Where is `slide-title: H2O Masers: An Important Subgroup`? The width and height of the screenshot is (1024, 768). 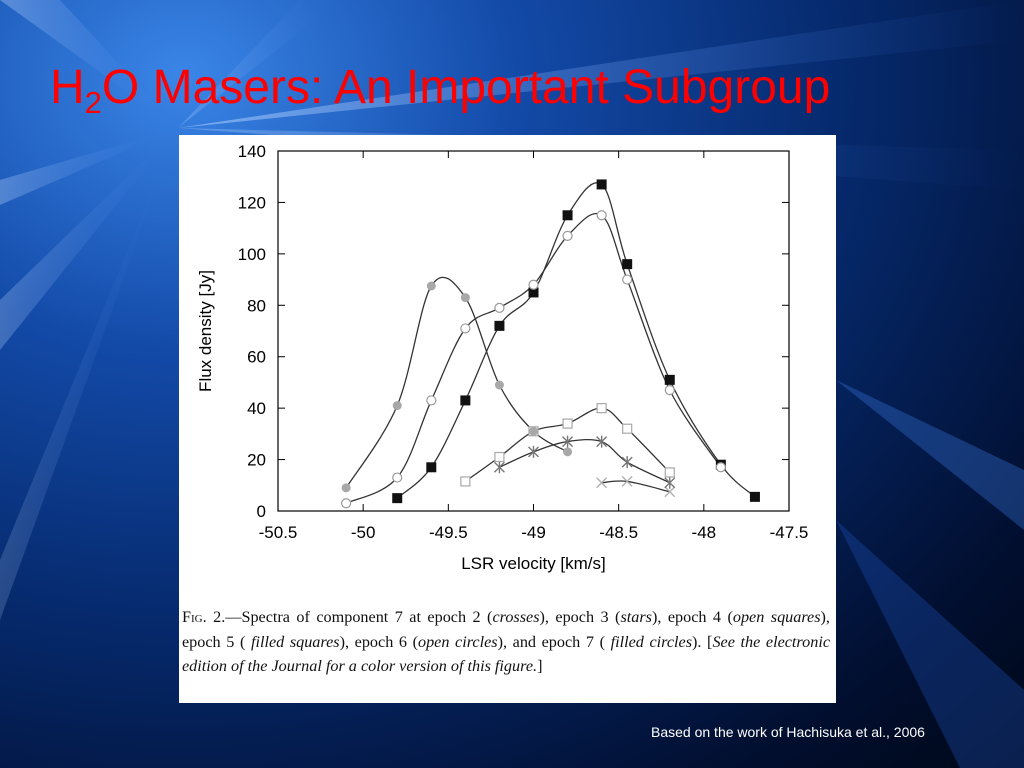 slide-title: H2O Masers: An Important Subgroup is located at coordinates (440, 90).